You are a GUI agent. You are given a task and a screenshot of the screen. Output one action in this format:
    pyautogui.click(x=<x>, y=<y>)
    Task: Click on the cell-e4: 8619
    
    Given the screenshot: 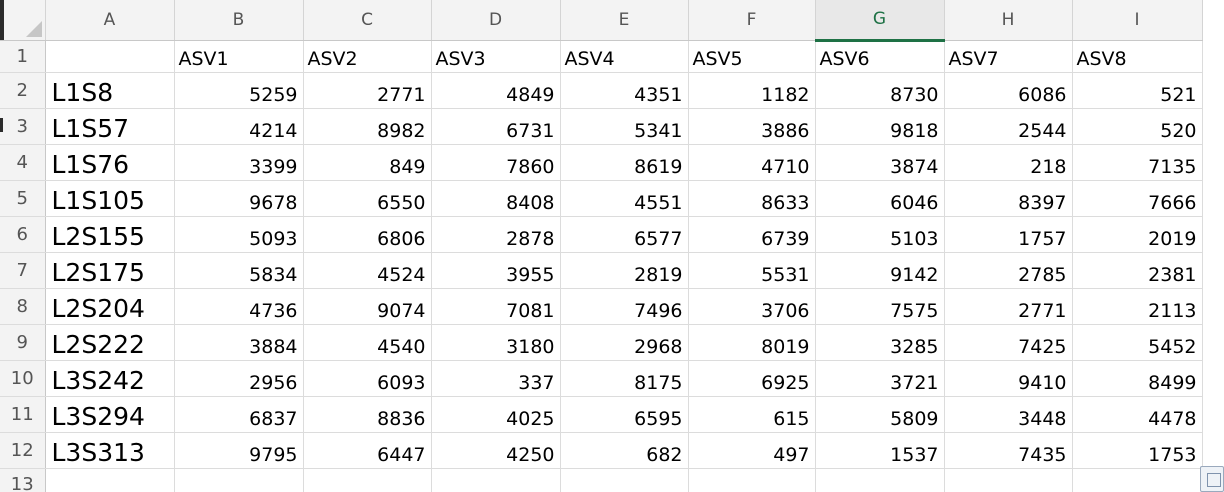 What is the action you would take?
    pyautogui.click(x=624, y=162)
    